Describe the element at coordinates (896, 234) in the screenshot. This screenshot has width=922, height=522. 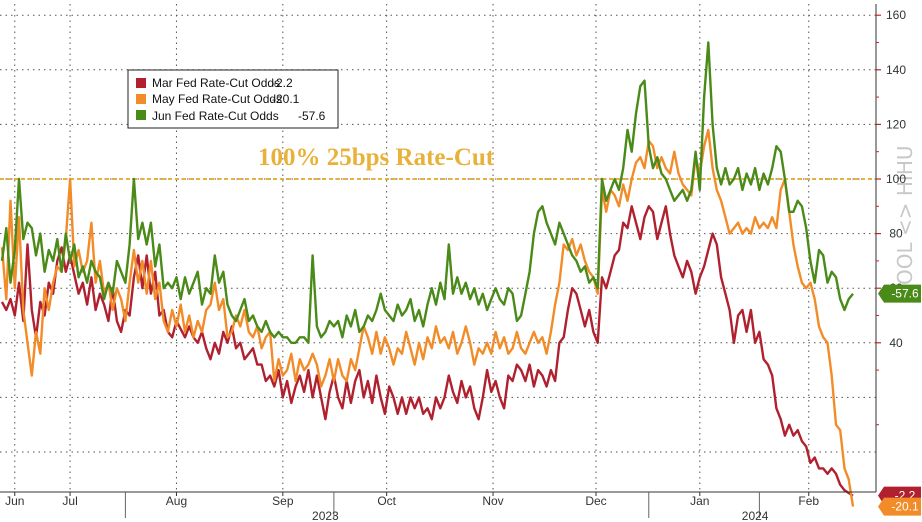
I see `y-tick-label: 80` at that location.